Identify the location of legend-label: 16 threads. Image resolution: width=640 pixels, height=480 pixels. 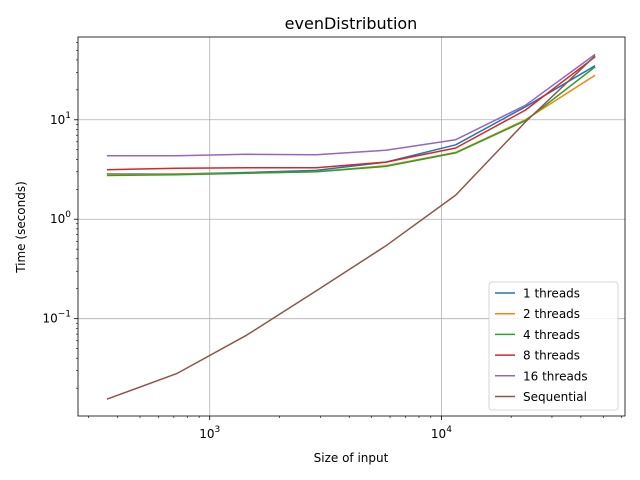
(555, 376).